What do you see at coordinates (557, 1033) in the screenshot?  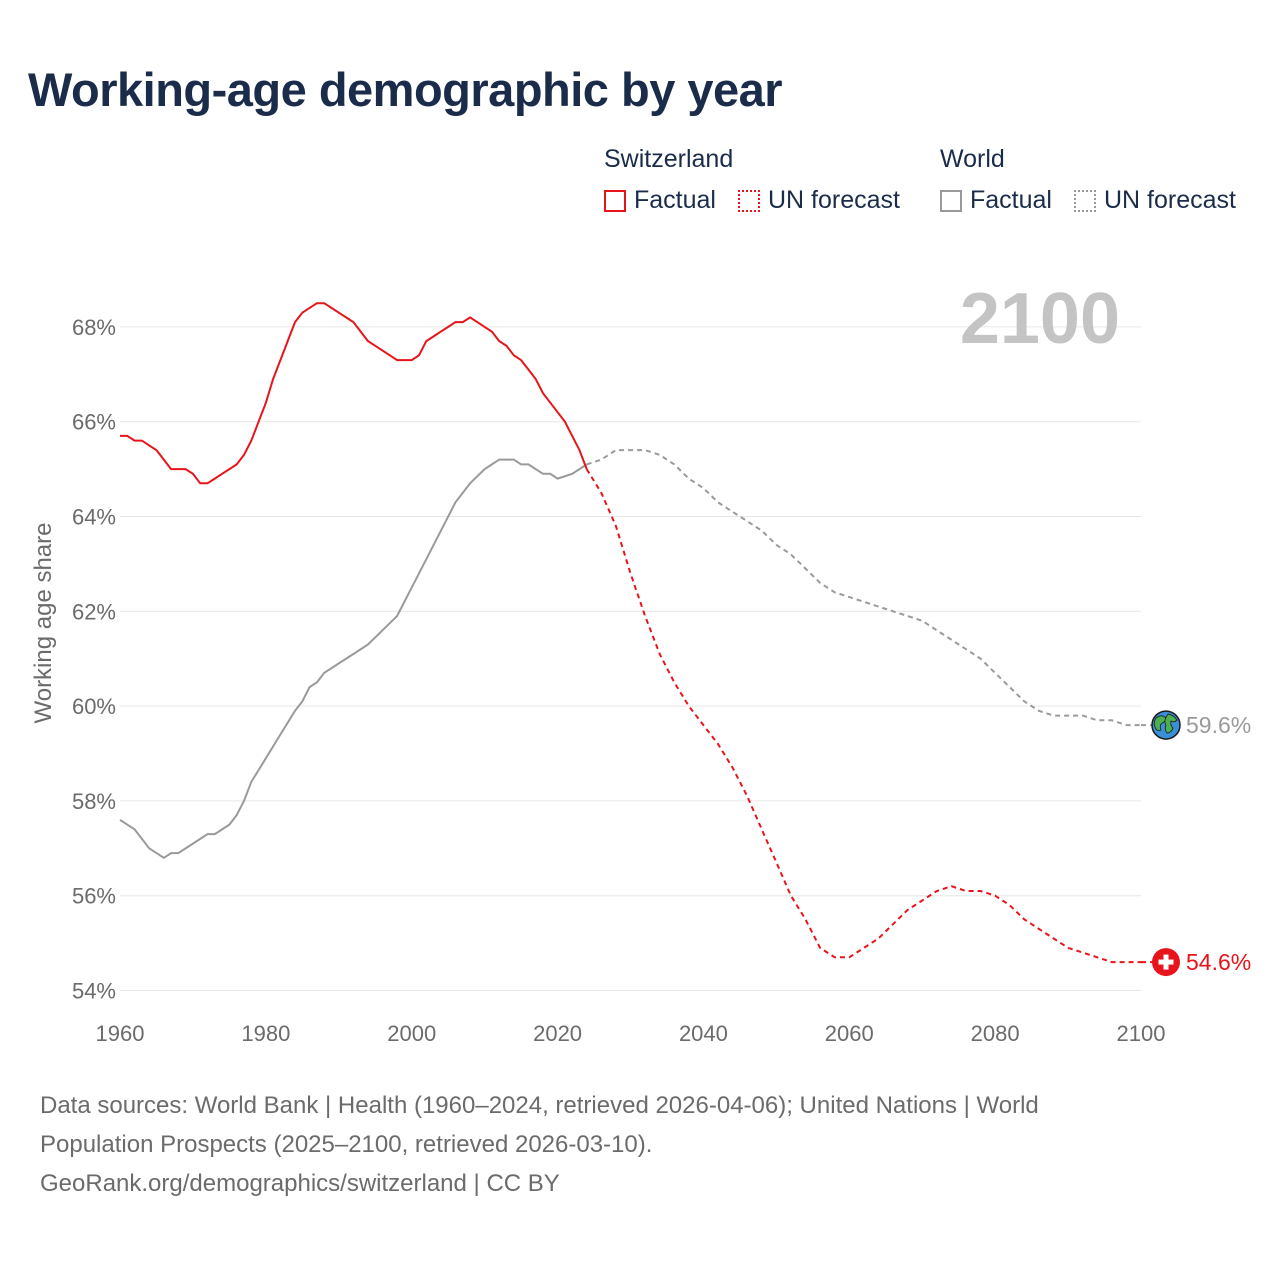 I see `x-tick-label: 2020` at bounding box center [557, 1033].